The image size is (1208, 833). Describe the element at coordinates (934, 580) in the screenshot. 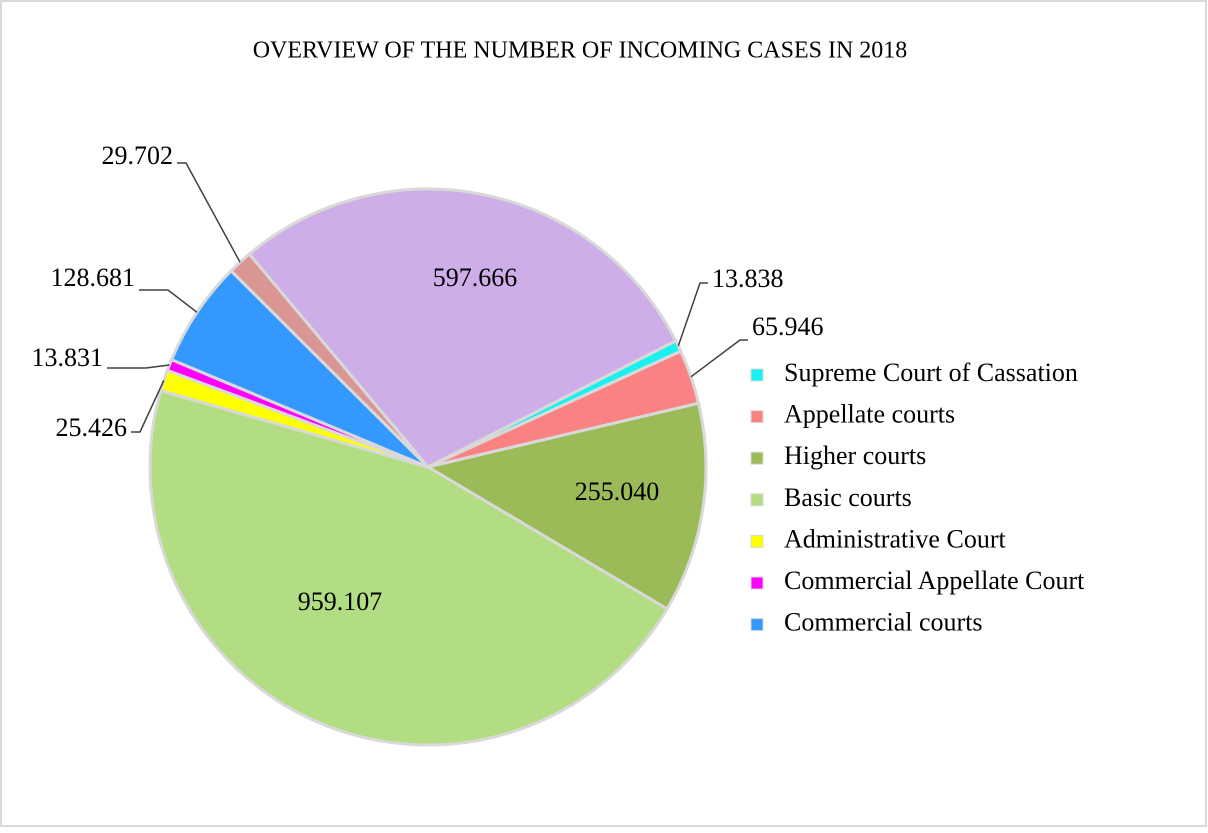

I see `legend-label: Commercial Appellate Court` at that location.